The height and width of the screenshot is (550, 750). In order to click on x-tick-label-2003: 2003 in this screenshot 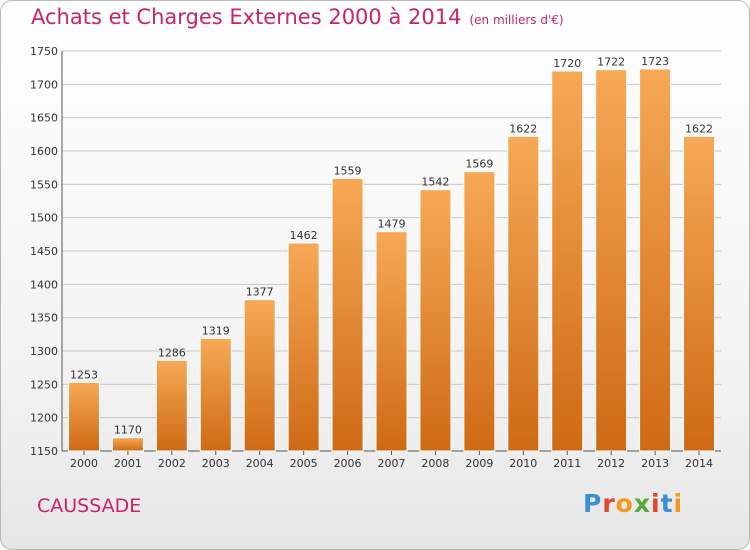, I will do `click(216, 463)`.